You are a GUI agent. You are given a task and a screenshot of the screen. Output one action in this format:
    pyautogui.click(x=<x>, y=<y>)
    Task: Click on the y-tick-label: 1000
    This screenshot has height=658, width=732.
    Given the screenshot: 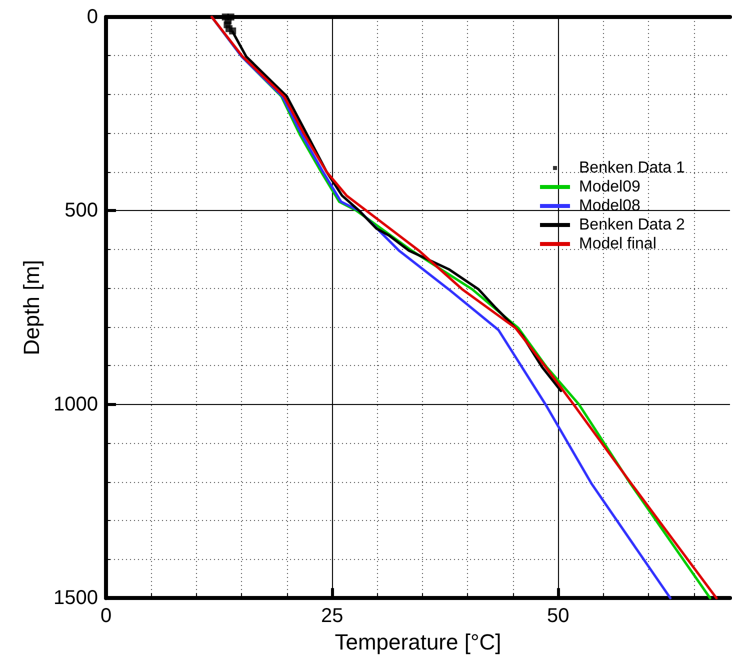 What is the action you would take?
    pyautogui.click(x=76, y=404)
    